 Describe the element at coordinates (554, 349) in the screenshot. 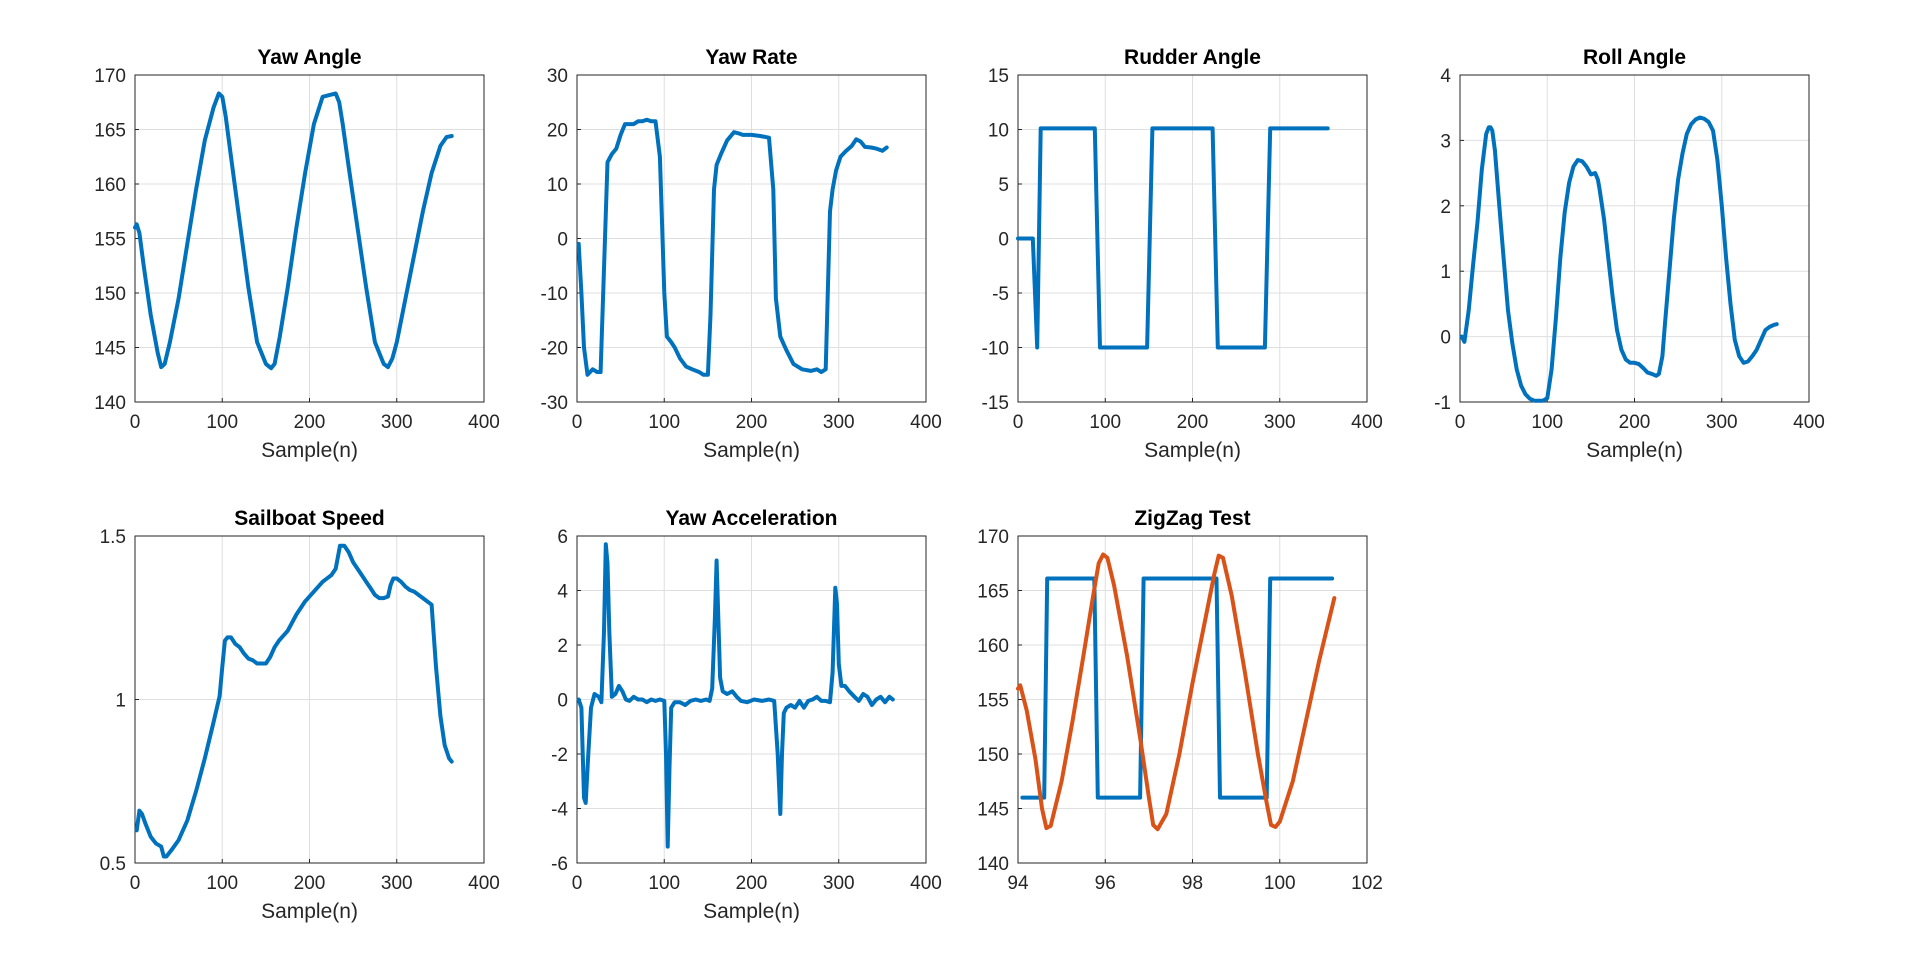

I see `y-tick-label: -20` at that location.